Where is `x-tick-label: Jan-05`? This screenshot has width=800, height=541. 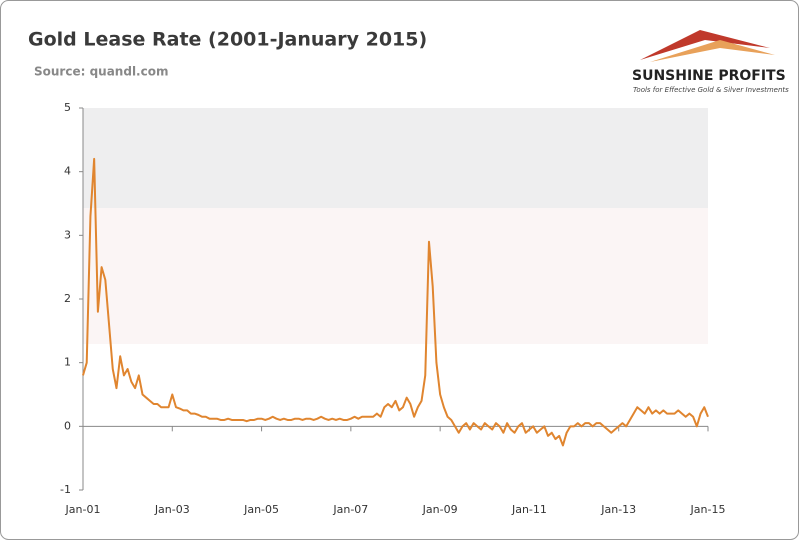 x-tick-label: Jan-05 is located at coordinates (261, 509).